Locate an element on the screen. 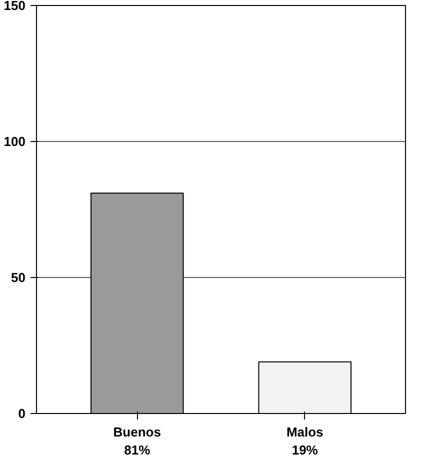 The image size is (421, 470). y-tick-label: 150 is located at coordinates (15, 6).